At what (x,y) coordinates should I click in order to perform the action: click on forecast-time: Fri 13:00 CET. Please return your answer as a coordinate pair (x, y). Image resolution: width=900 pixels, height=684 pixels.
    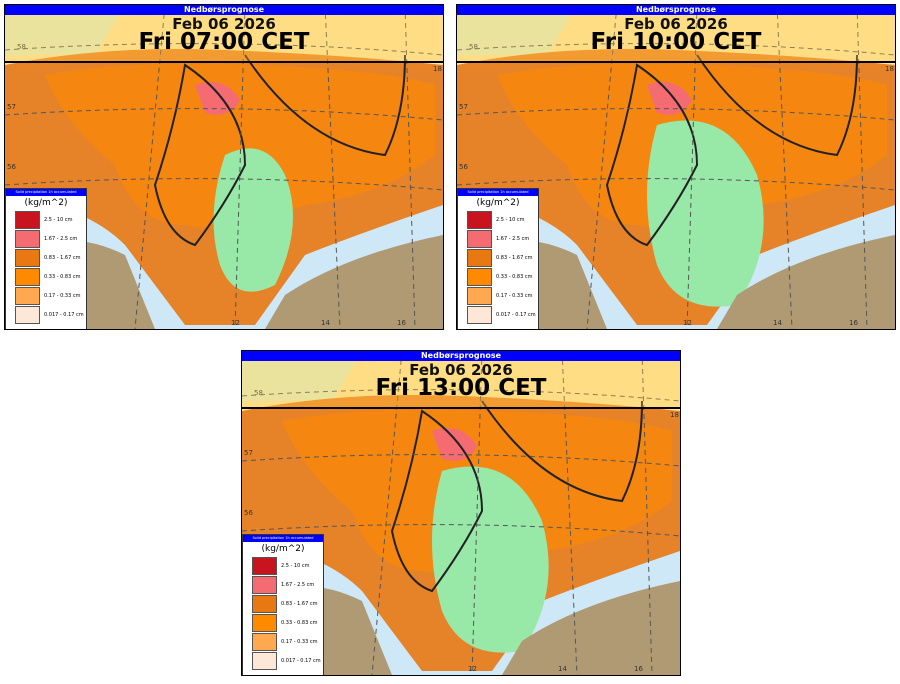
    Looking at the image, I should click on (461, 388).